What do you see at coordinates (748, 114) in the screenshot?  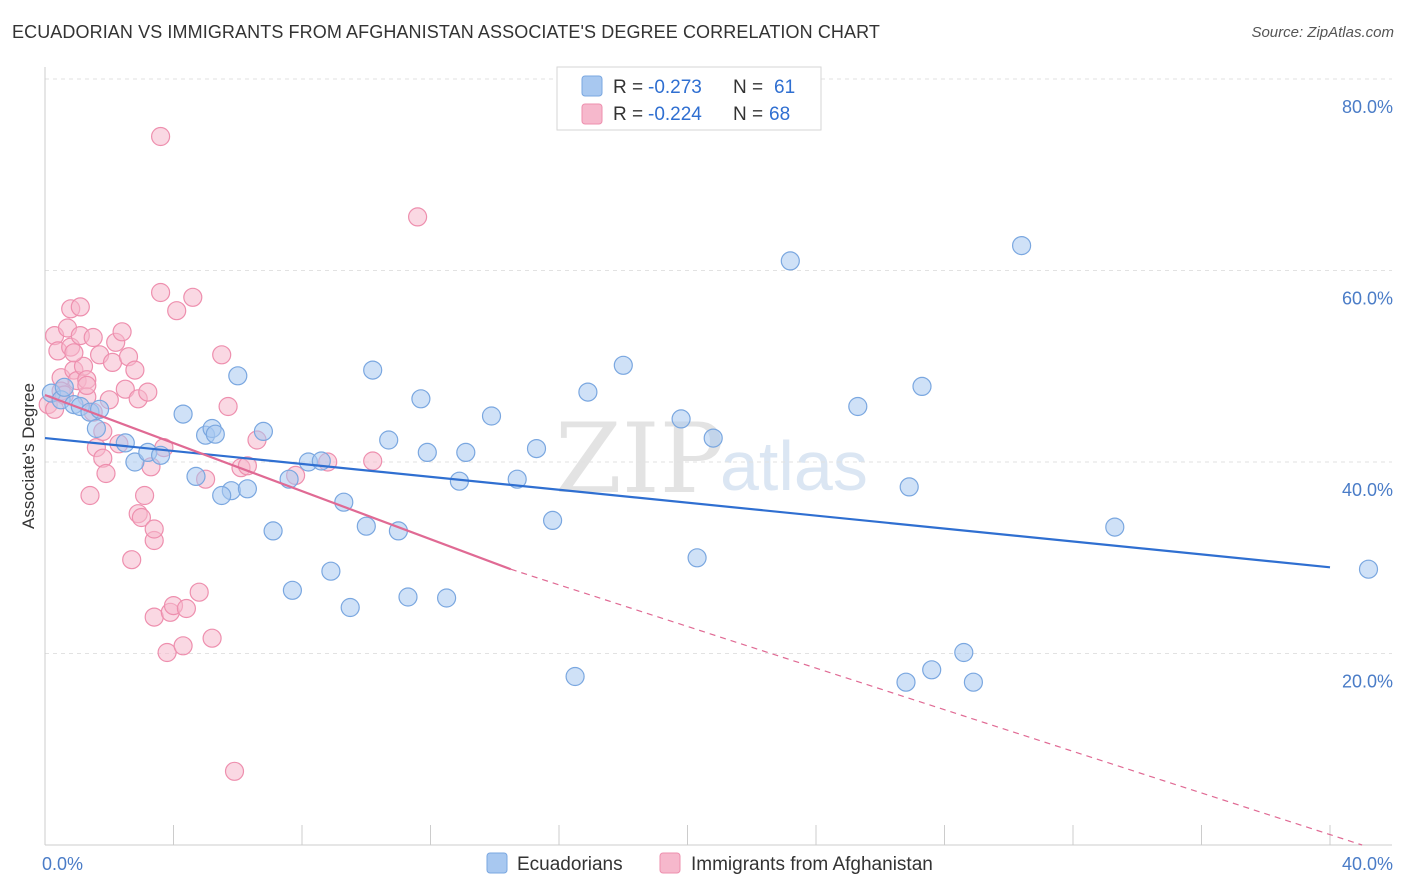 I see `legend-n-label-2: N =` at bounding box center [748, 114].